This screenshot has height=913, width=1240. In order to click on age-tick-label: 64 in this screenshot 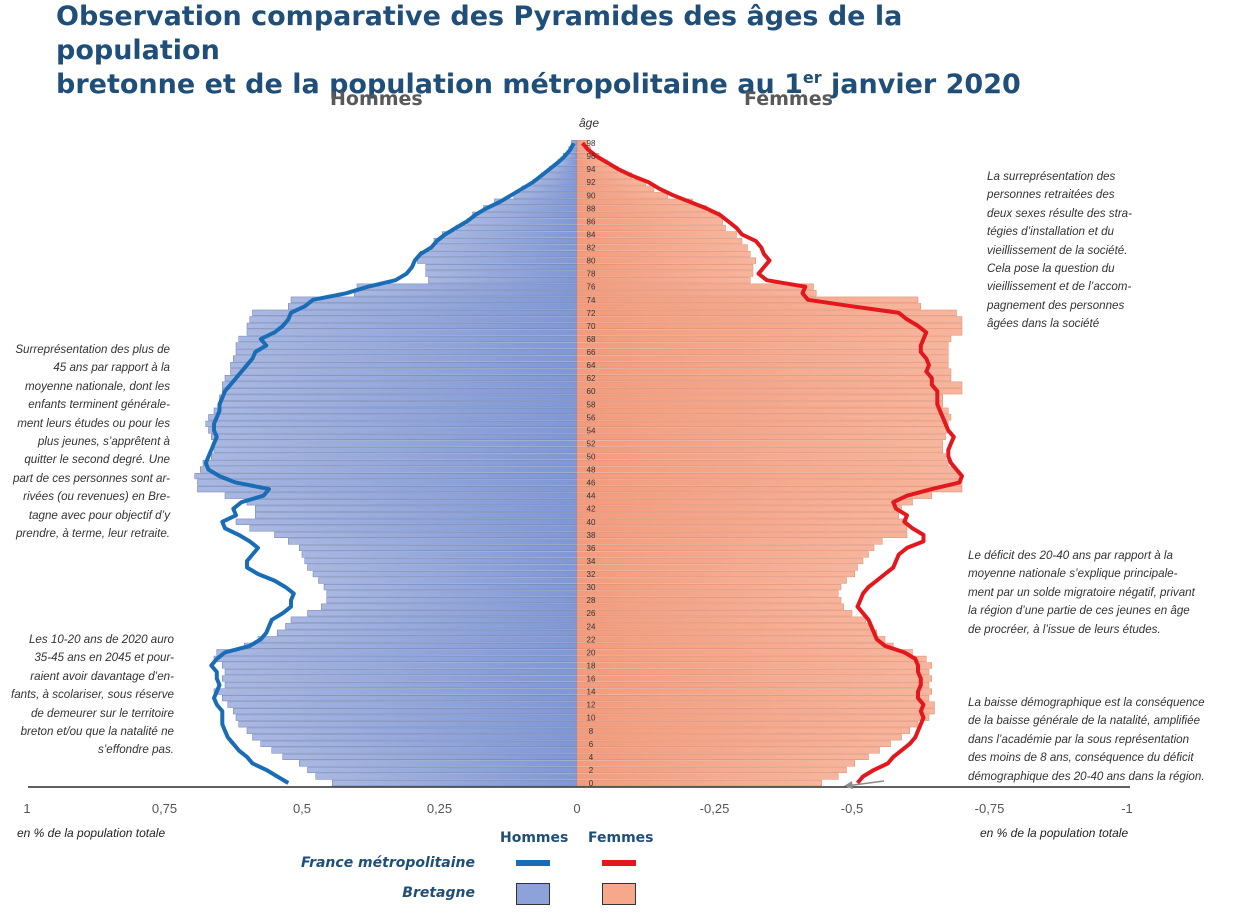, I will do `click(591, 365)`.